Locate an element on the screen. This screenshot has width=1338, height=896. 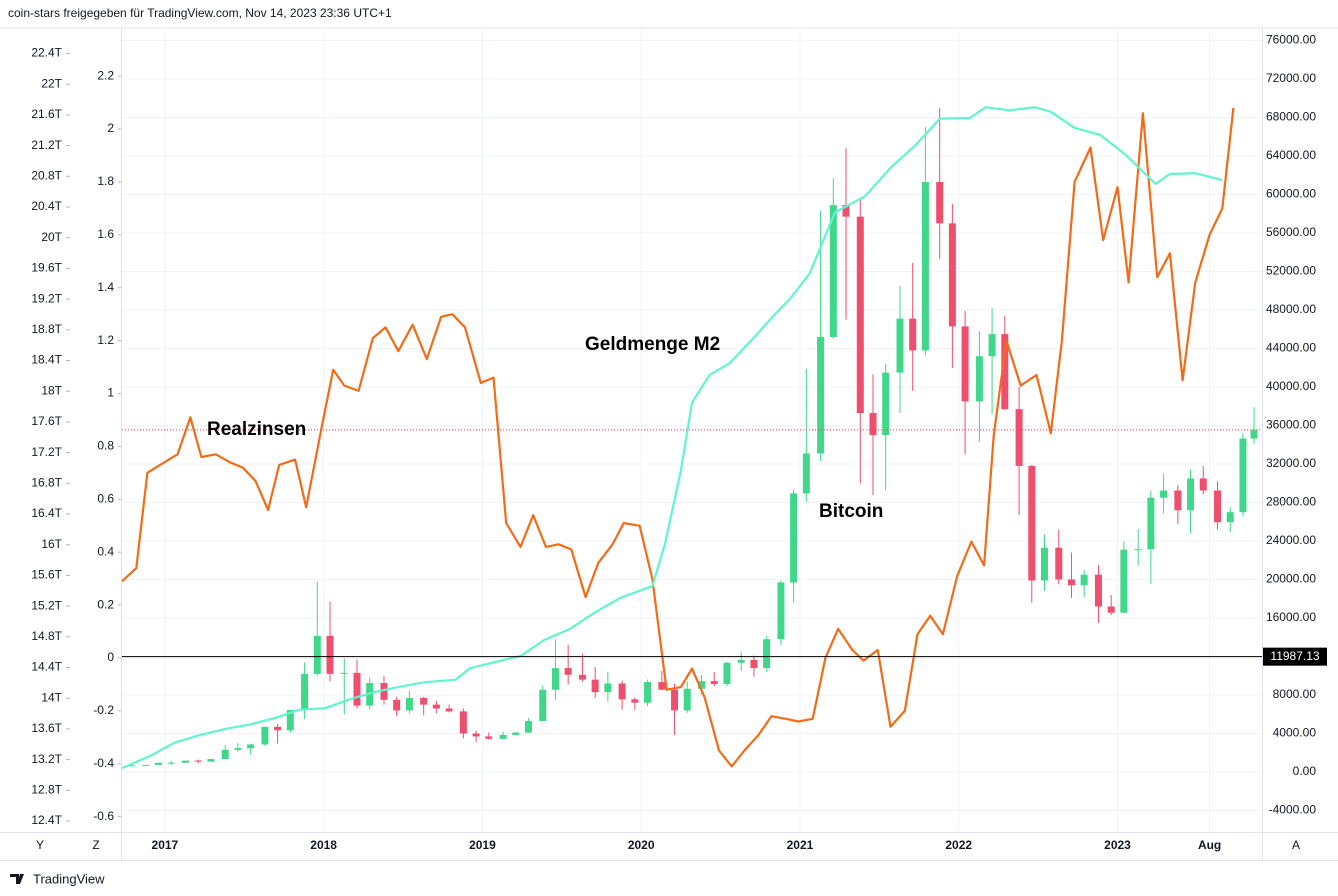
y2-tick-label: 2.2 is located at coordinates (105, 75).